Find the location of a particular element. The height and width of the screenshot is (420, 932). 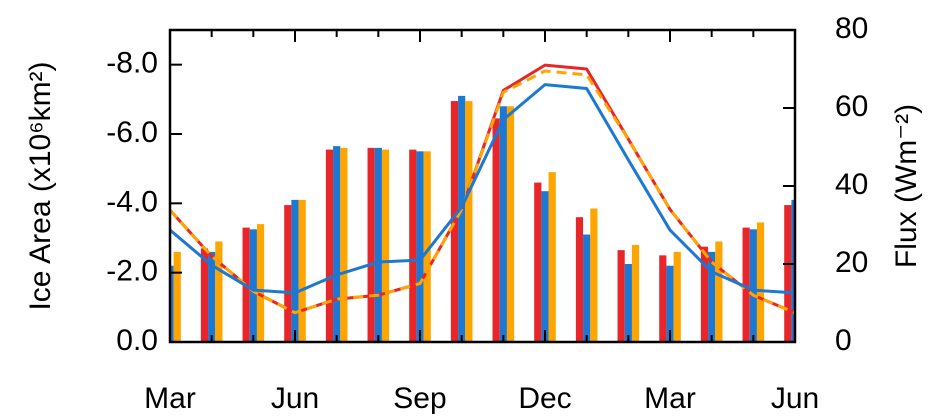

y2-tick-label: 40 is located at coordinates (851, 184).